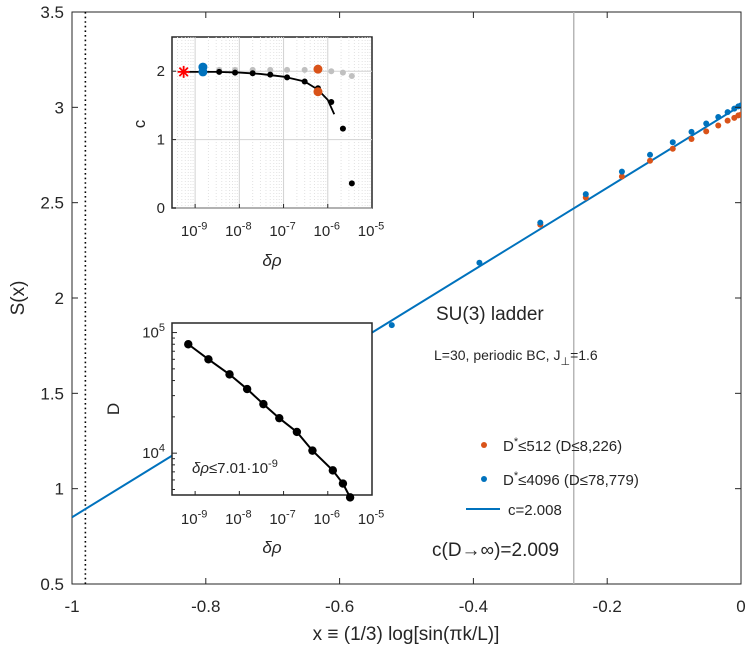 The width and height of the screenshot is (747, 654). Describe the element at coordinates (571, 479) in the screenshot. I see `legend-label-blue: D*≤4096 (D≤78,779)` at that location.